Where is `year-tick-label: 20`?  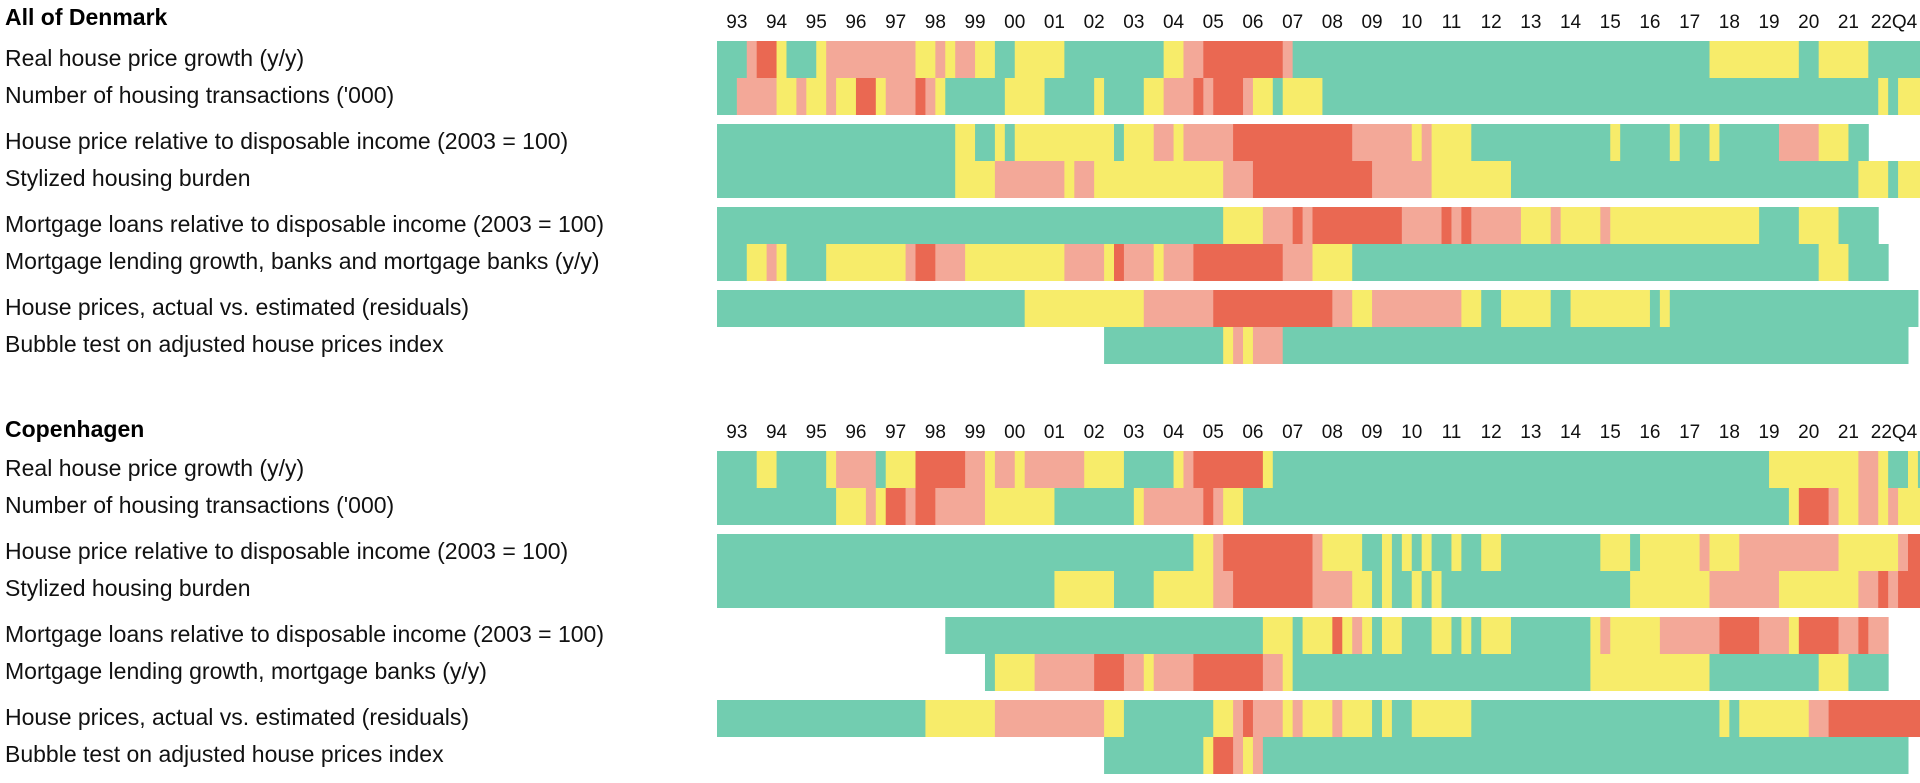
year-tick-label: 20 is located at coordinates (1809, 22).